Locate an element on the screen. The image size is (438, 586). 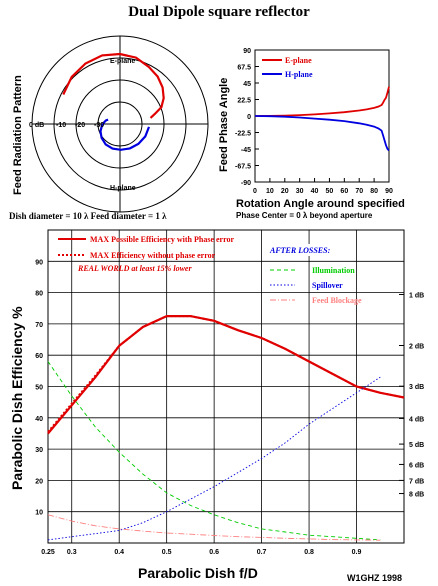
series-feed-blockage is located at coordinates (214, 527).